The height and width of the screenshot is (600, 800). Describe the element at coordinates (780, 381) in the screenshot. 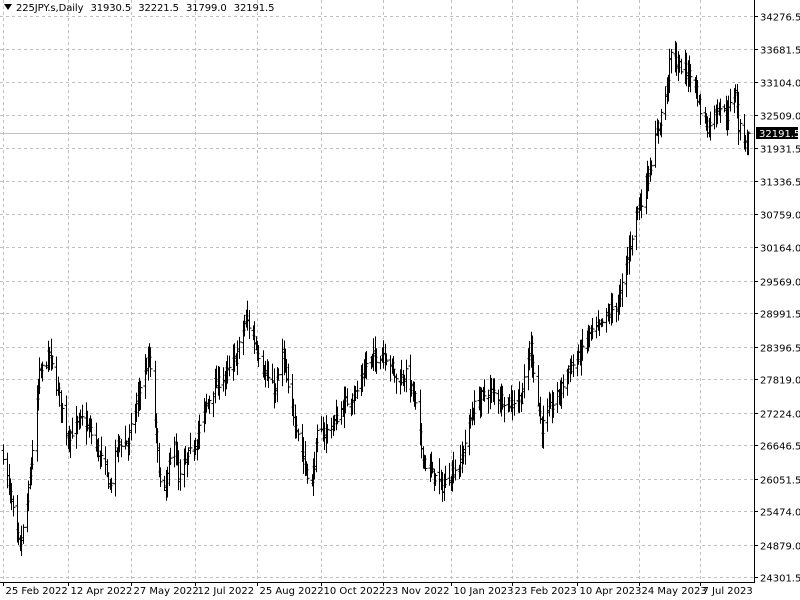

I see `y-tick-label: 27819.0` at that location.